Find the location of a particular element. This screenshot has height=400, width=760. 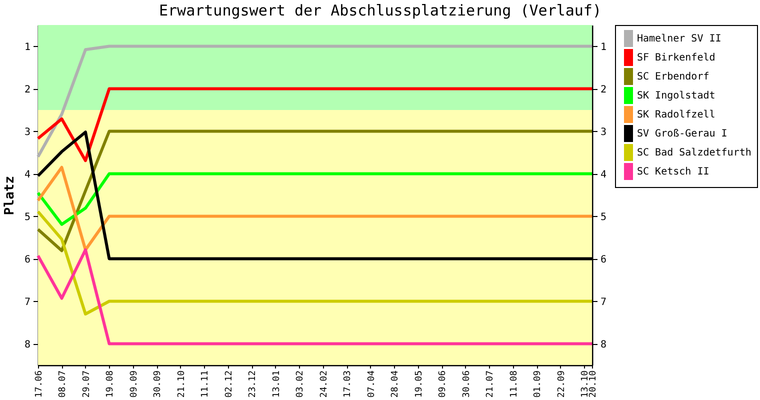

x-tick-label: 11.08 is located at coordinates (514, 384).